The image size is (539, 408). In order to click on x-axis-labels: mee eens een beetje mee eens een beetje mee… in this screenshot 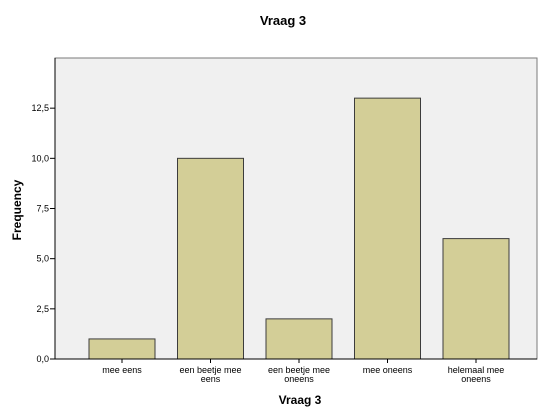, I will do `click(303, 371)`.